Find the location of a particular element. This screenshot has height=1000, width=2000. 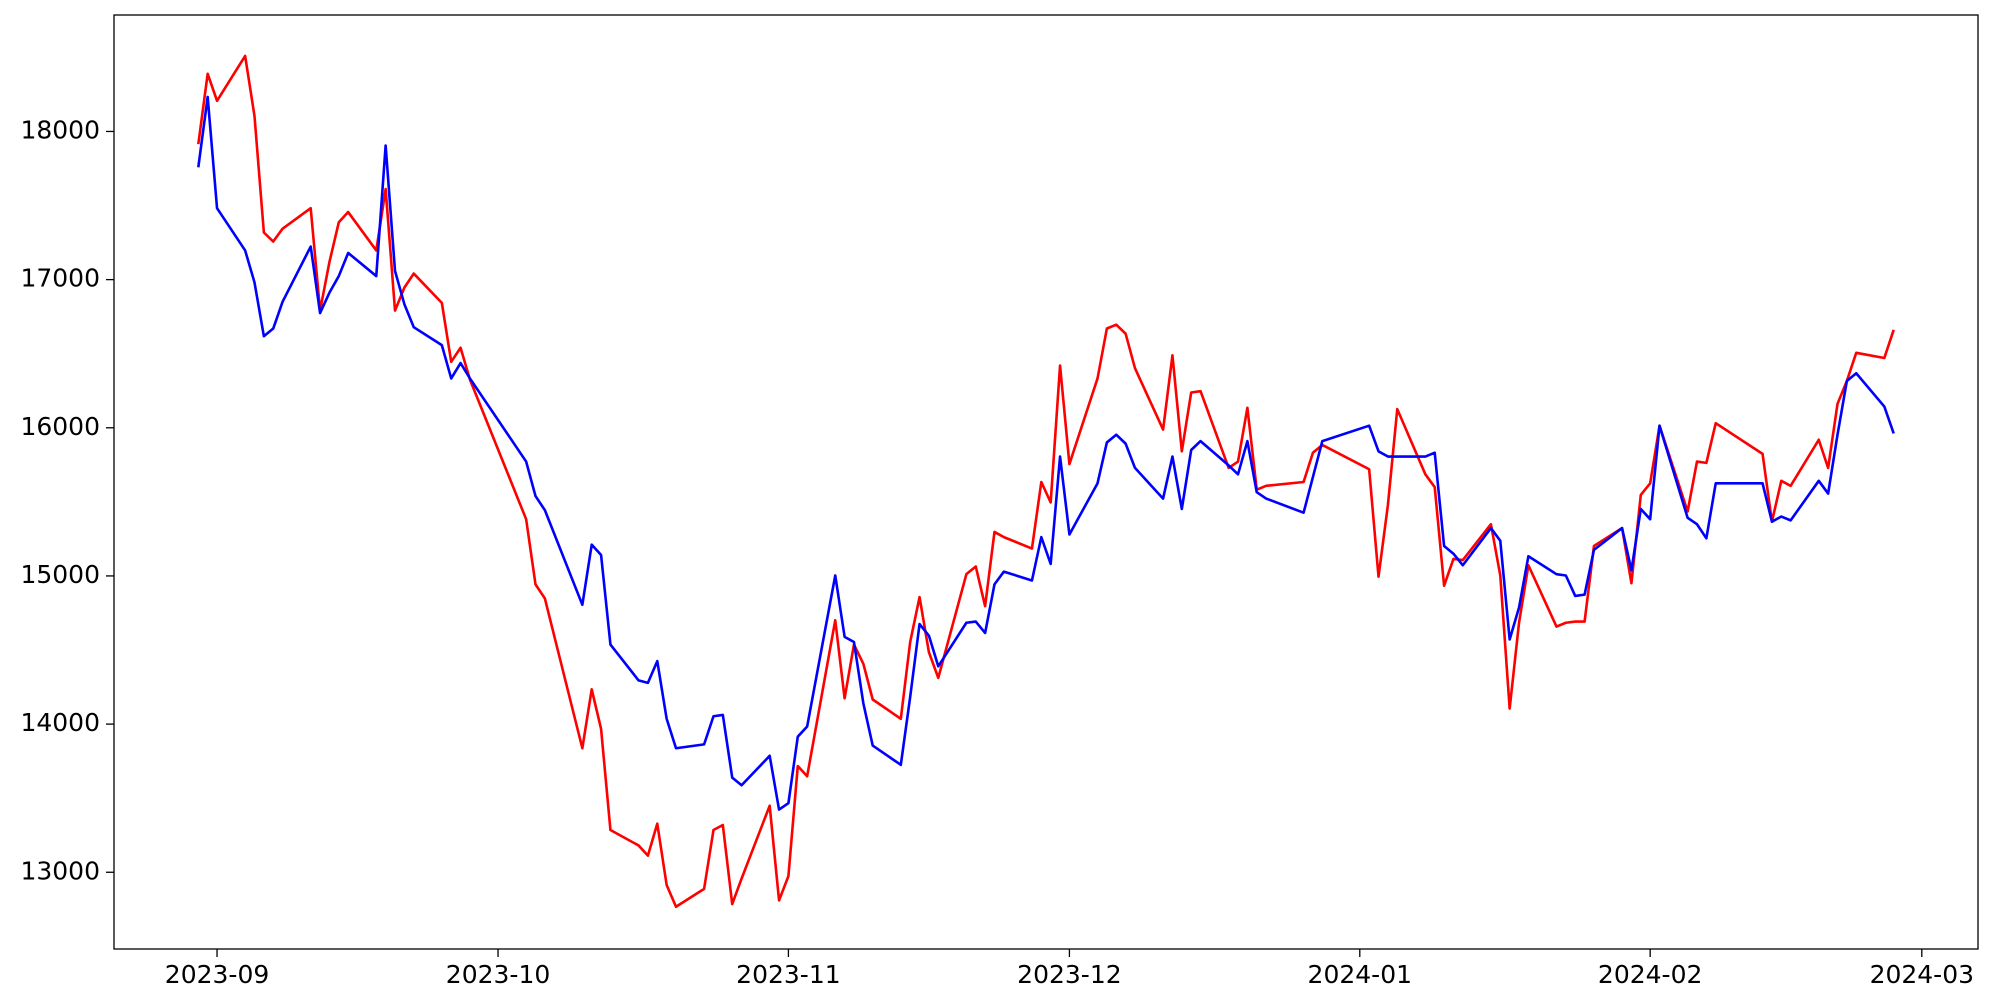

x-tick-label: 2023-10 is located at coordinates (498, 974).